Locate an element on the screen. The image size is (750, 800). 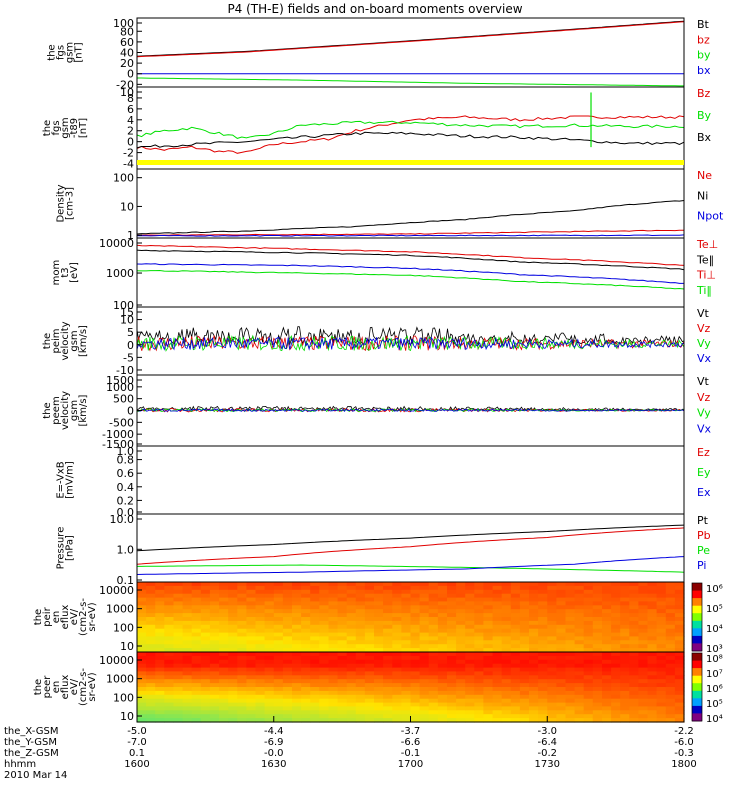
y-tick-label: 100 is located at coordinates (123, 178).